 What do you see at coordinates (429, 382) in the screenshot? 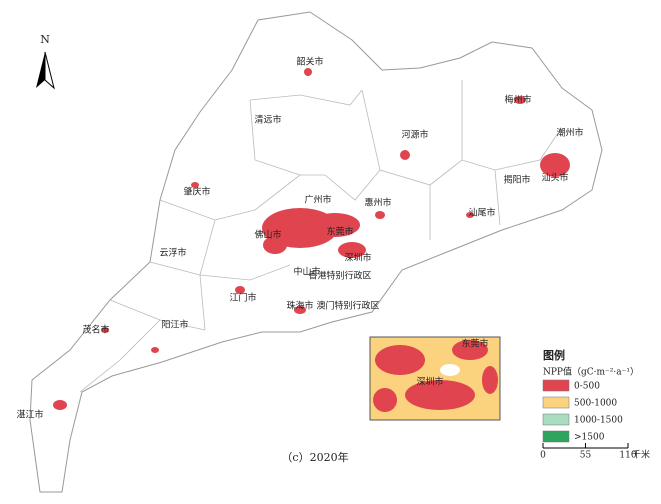
I see `inset-city-label: 深圳市` at bounding box center [429, 382].